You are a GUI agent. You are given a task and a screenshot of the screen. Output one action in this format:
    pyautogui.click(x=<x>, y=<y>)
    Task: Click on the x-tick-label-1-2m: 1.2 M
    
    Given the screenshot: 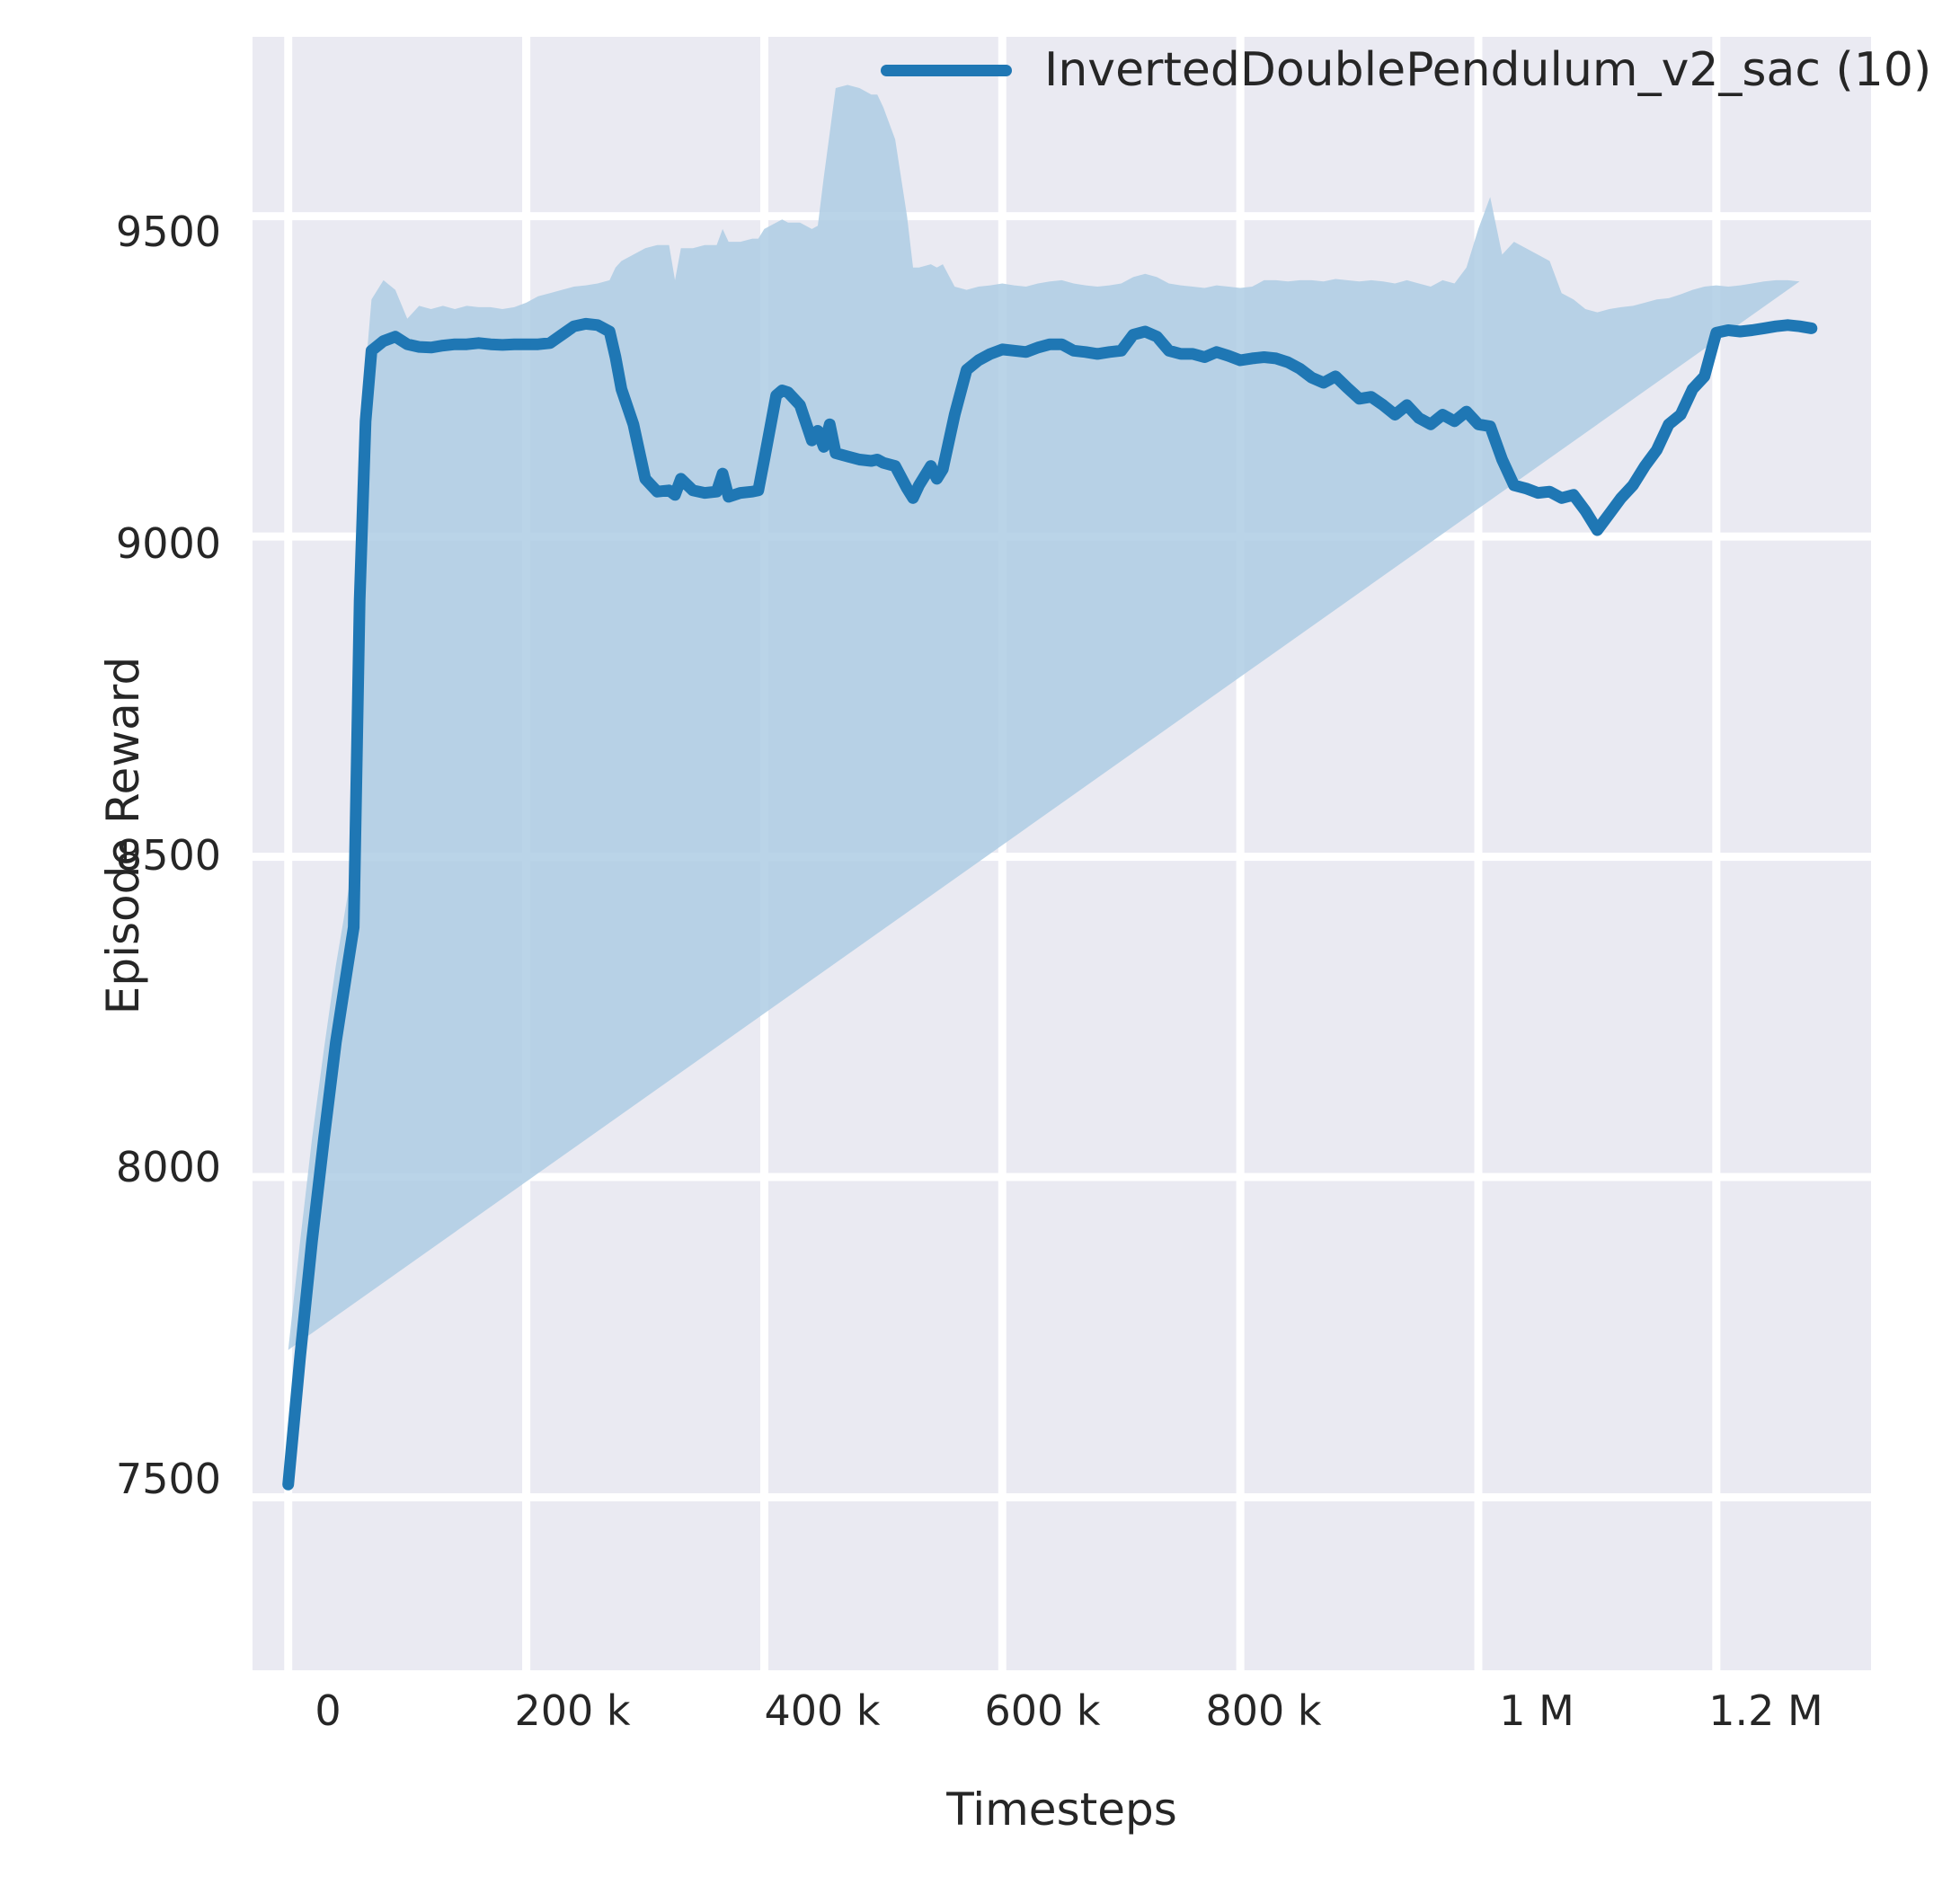 What is the action you would take?
    pyautogui.click(x=1766, y=1710)
    